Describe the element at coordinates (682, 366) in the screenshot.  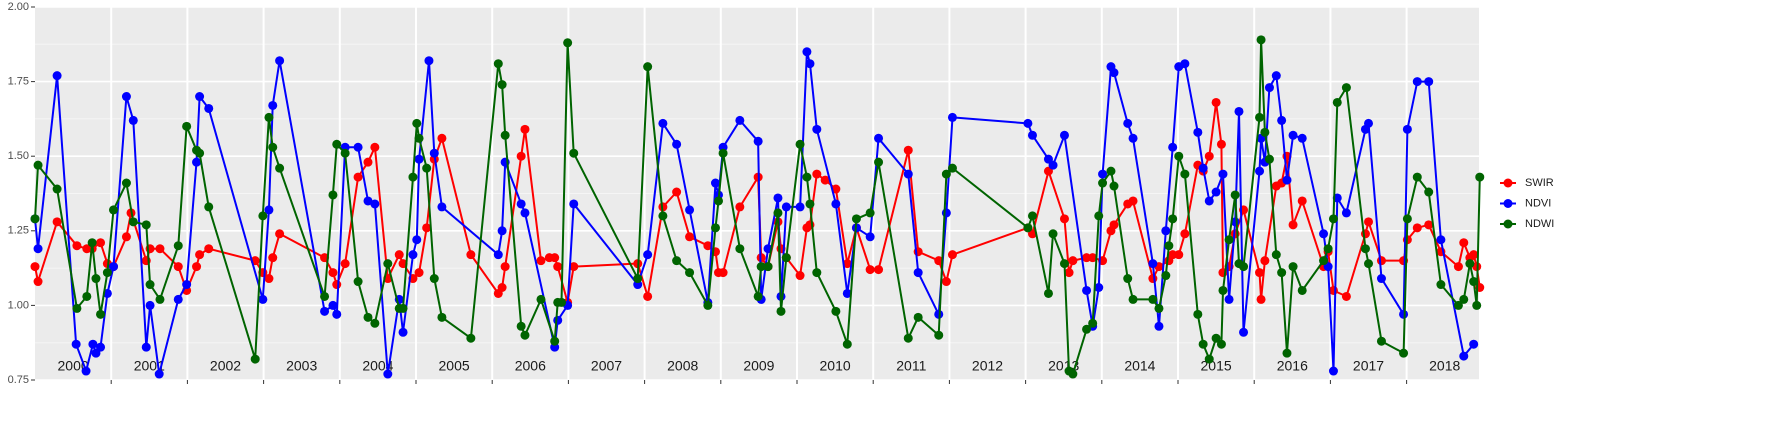
I see `year-label: 2008` at that location.